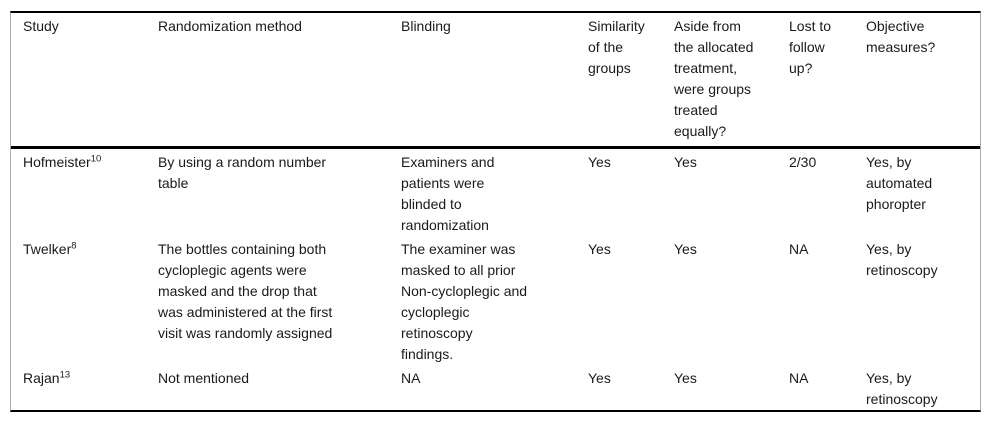  Describe the element at coordinates (96, 159) in the screenshot. I see `citation-reference: 10` at that location.